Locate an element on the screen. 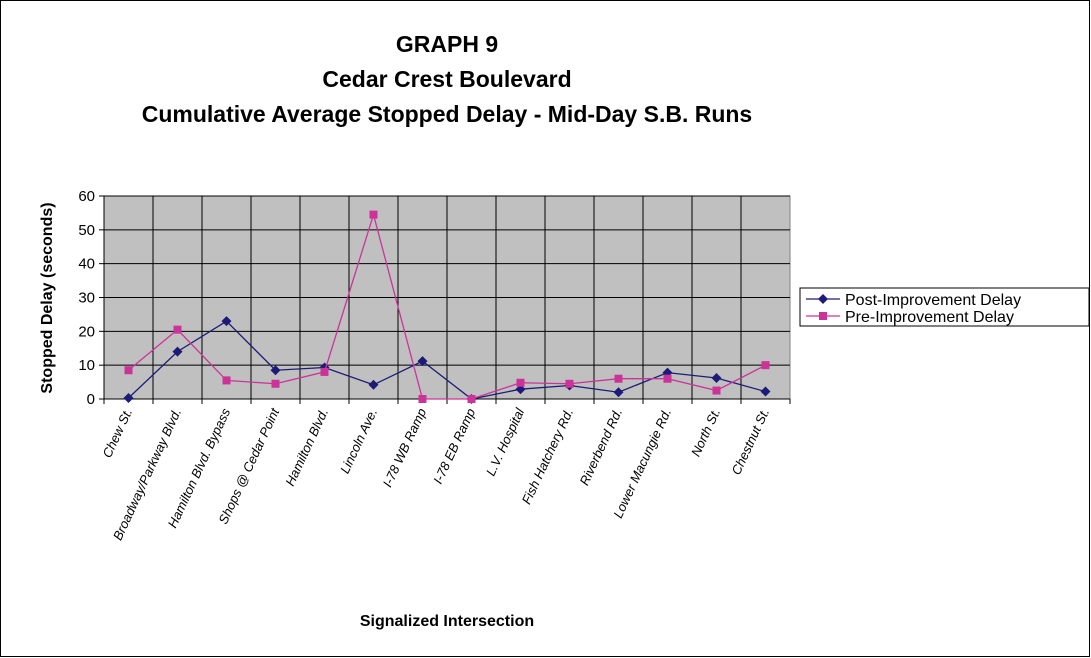  legend-label: Post-Improvement Delay is located at coordinates (933, 300).